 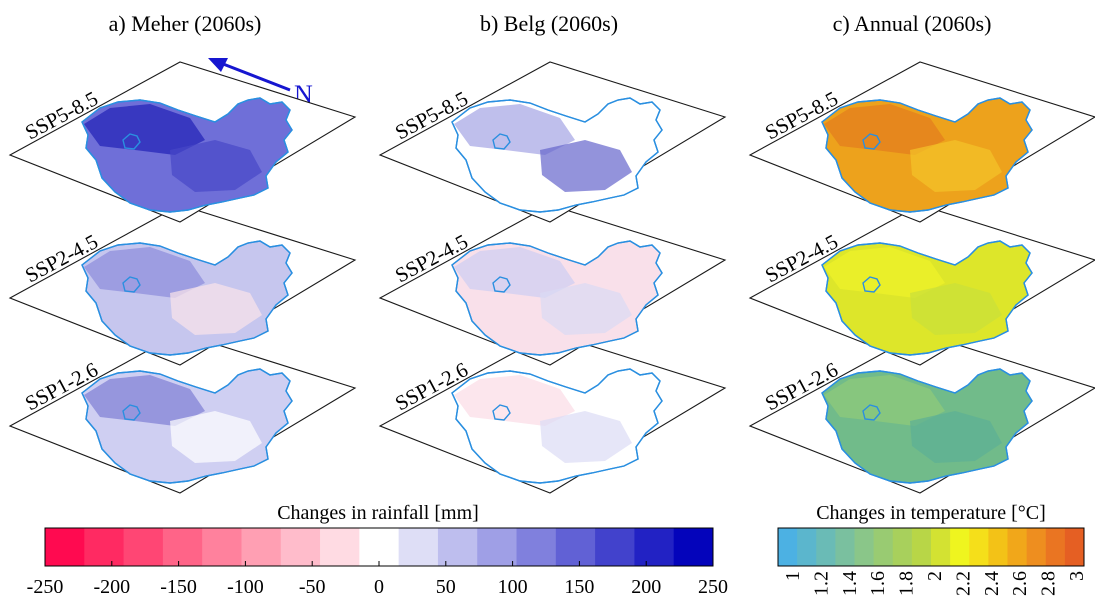 I want to click on north-arrow-icon, so click(x=249, y=75).